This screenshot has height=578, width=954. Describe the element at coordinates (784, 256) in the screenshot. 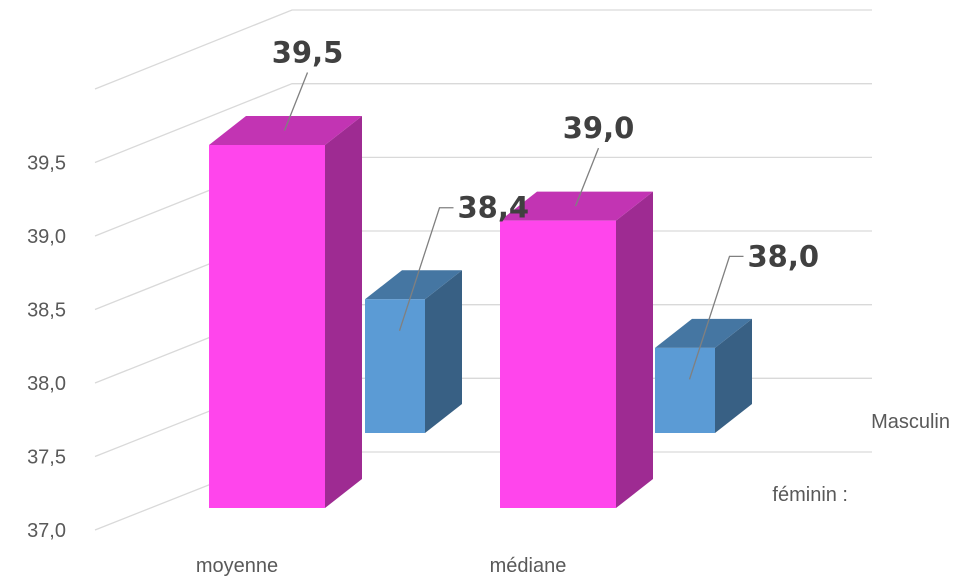

I see `data-label: 38,0` at that location.